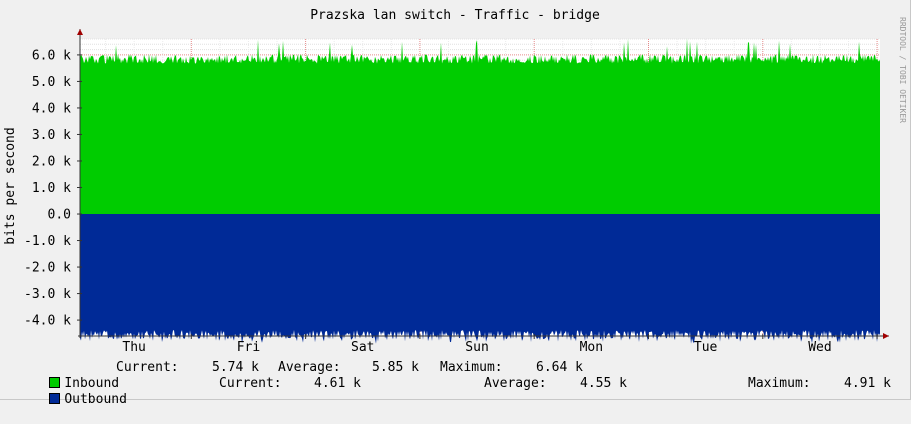 The image size is (911, 424). Describe the element at coordinates (10, 185) in the screenshot. I see `y-axis-label: bits per second` at that location.